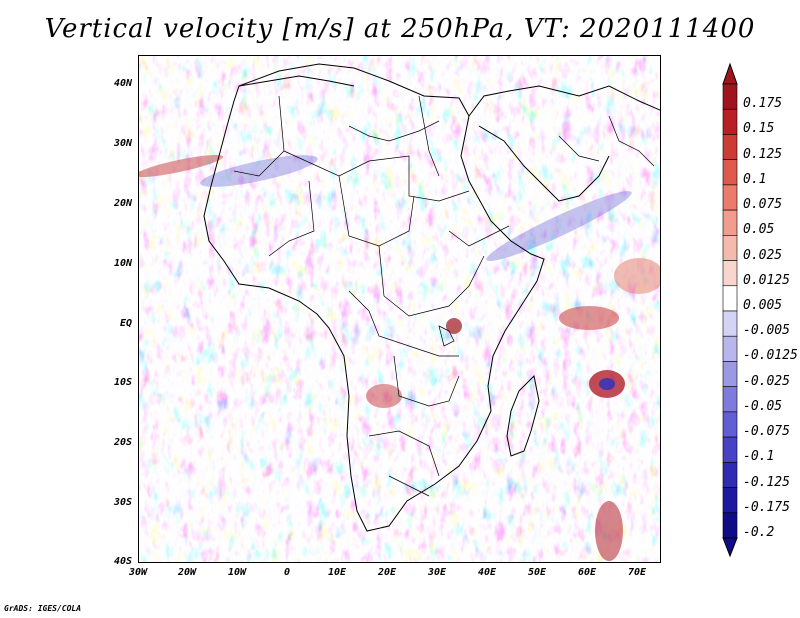 This screenshot has width=800, height=618. What do you see at coordinates (287, 572) in the screenshot?
I see `lon-label-0: 0` at bounding box center [287, 572].